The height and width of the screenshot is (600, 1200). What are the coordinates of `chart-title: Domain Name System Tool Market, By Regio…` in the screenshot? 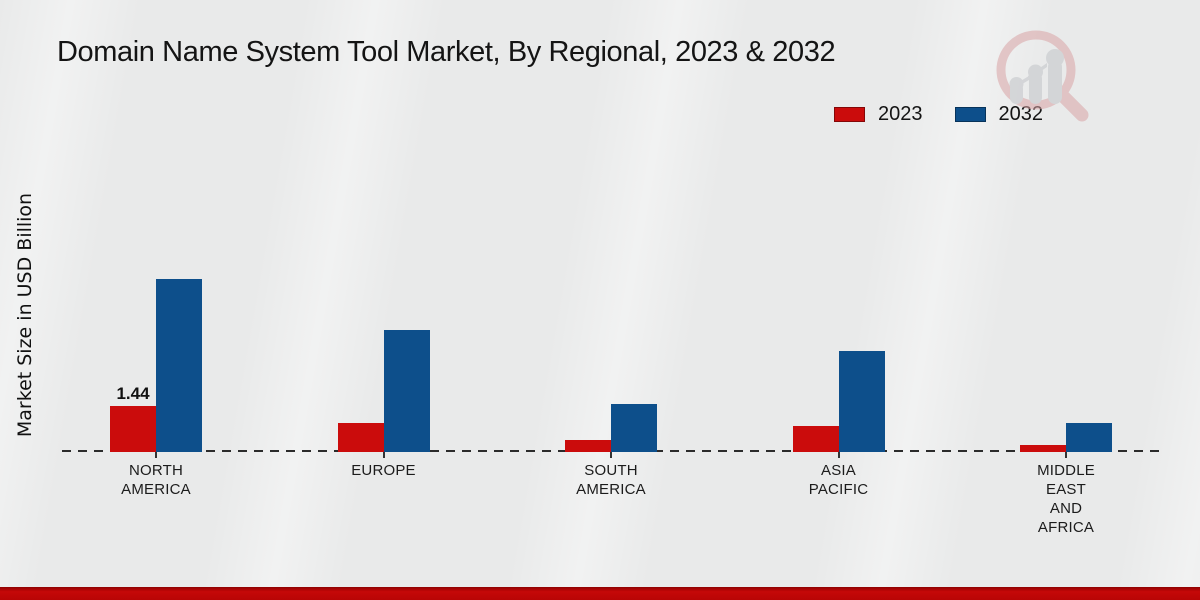 It's located at (446, 52).